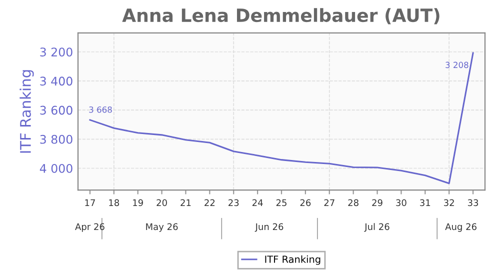  What do you see at coordinates (90, 202) in the screenshot?
I see `x-tick-label: 17` at bounding box center [90, 202].